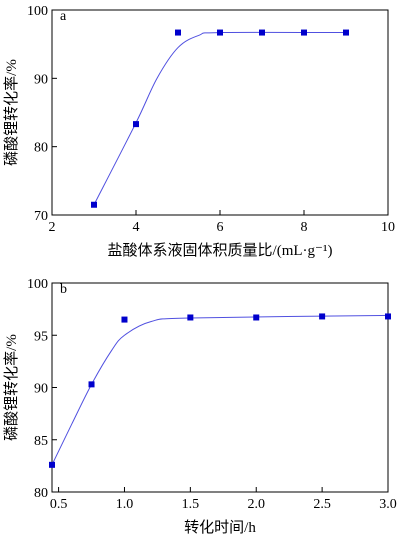 This screenshot has height=549, width=400. I want to click on x-tick-label: 2, so click(52, 227).